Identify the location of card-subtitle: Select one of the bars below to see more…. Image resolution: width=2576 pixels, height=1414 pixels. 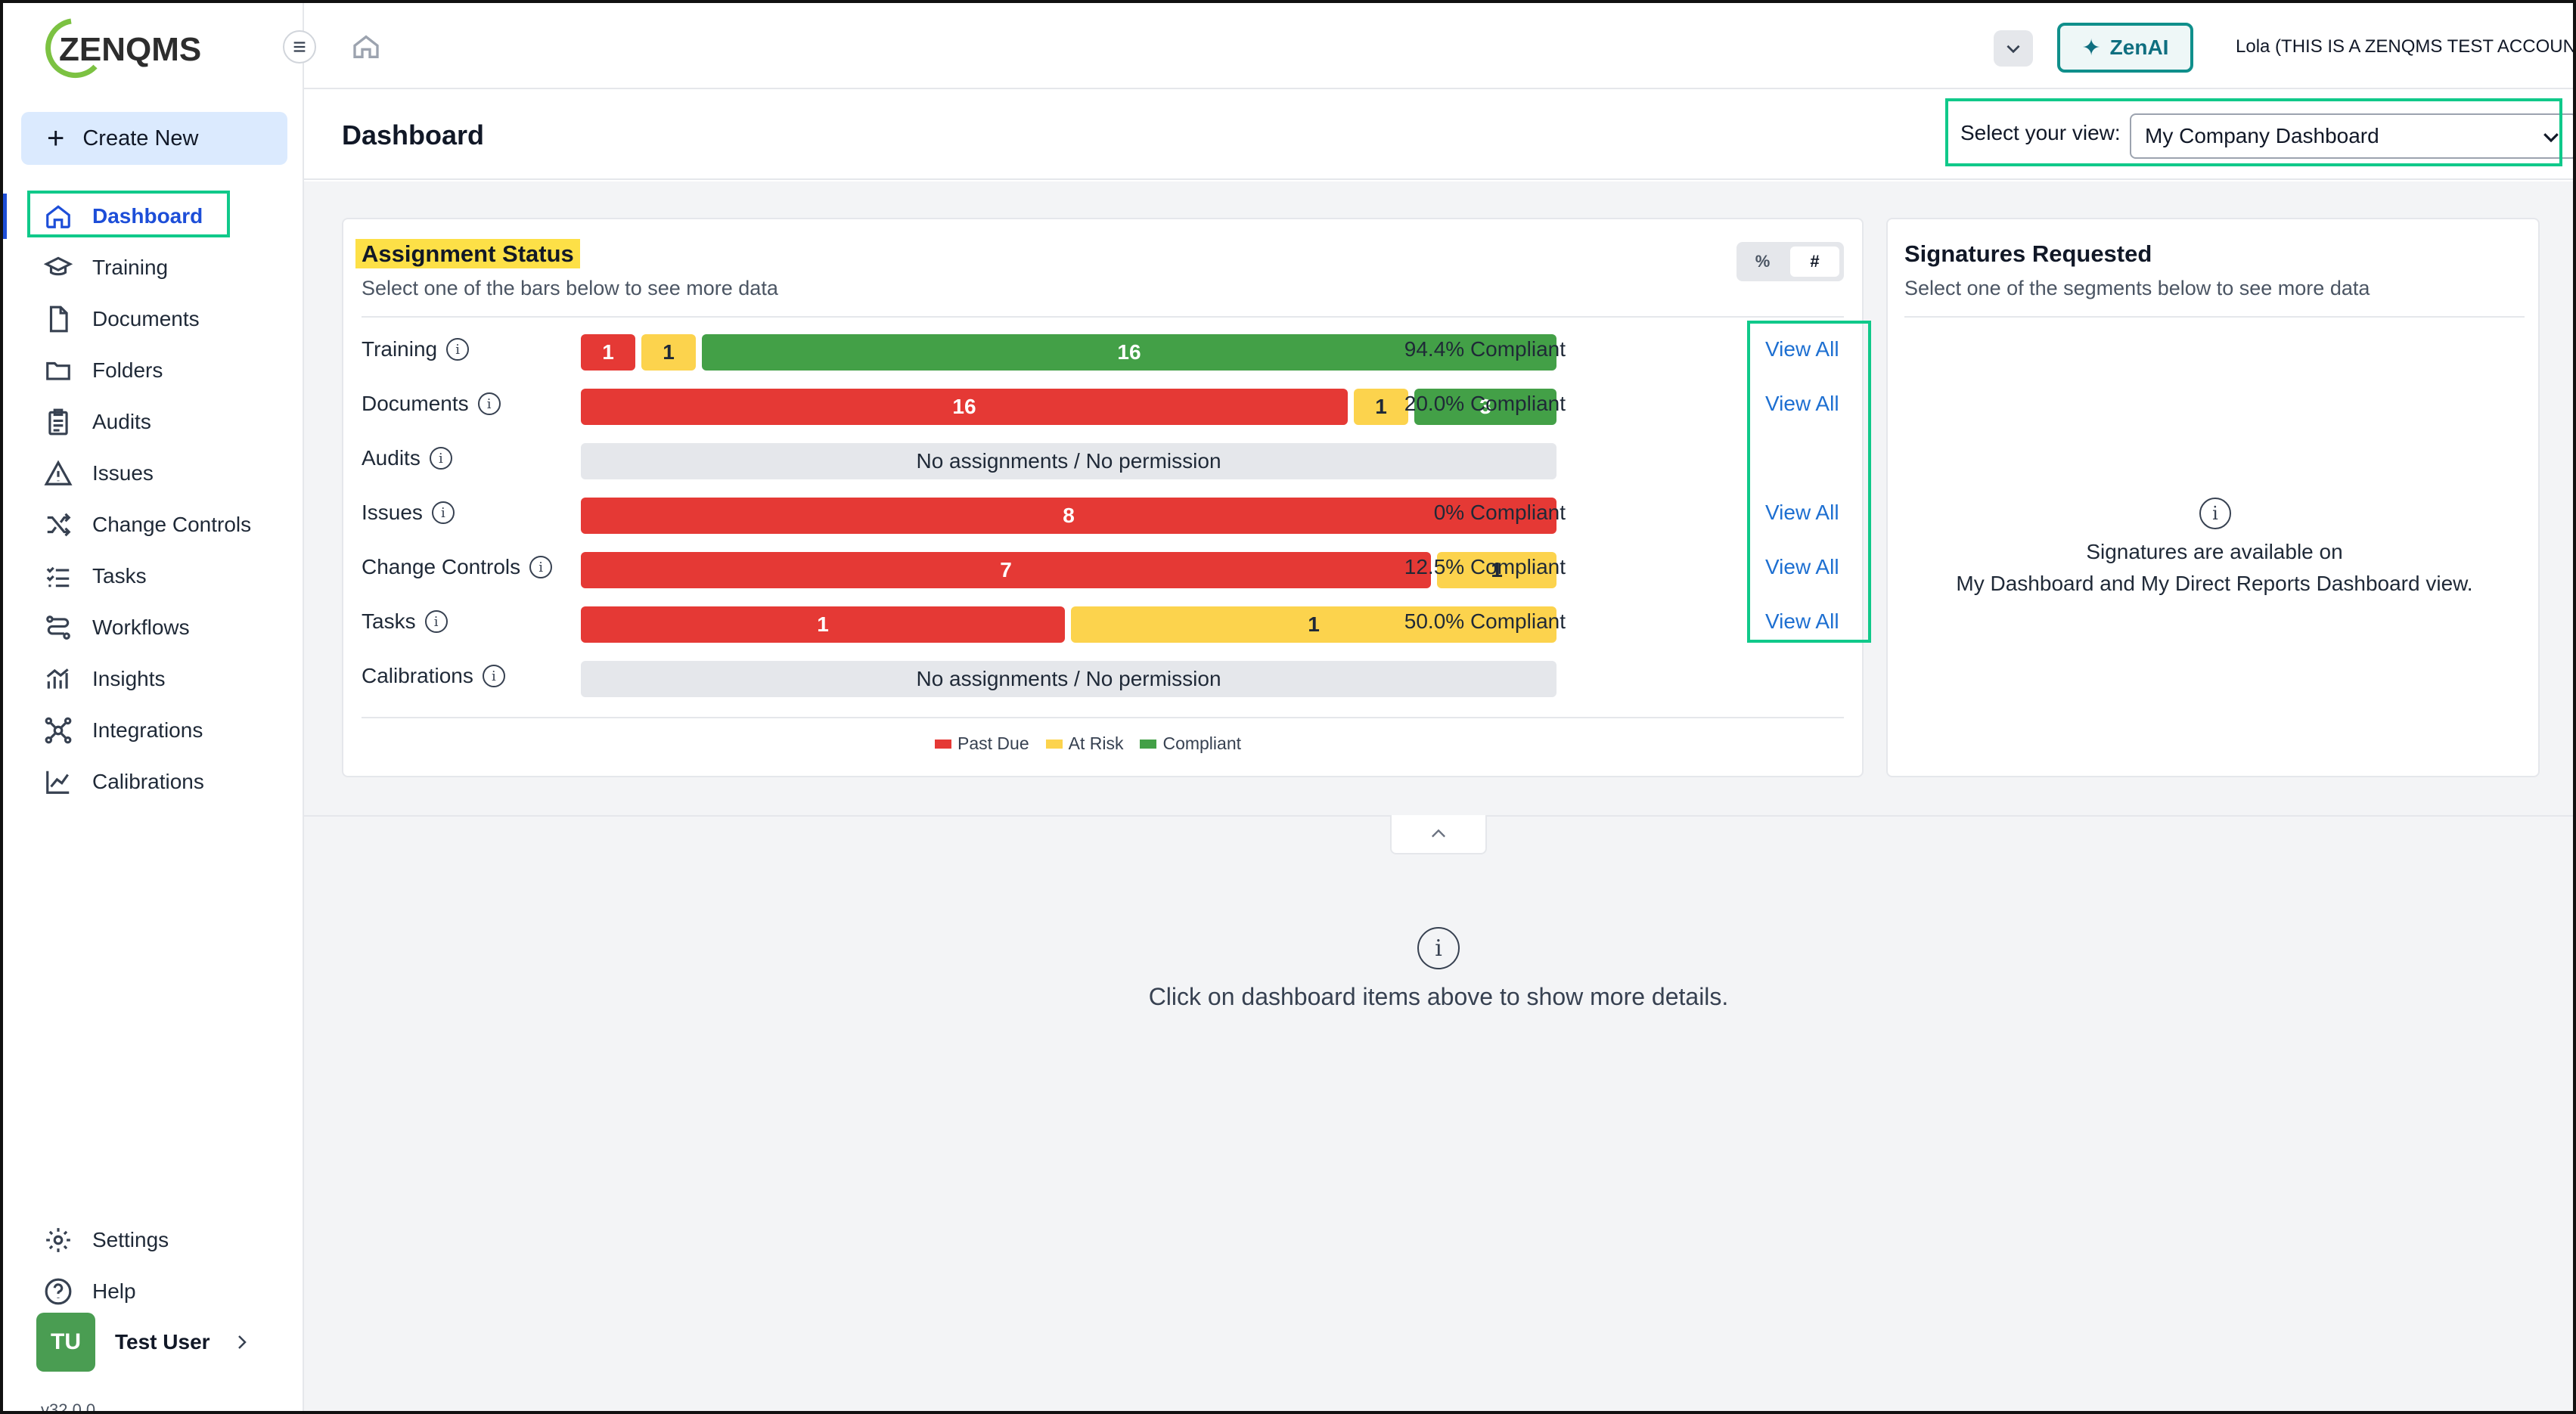
(570, 288).